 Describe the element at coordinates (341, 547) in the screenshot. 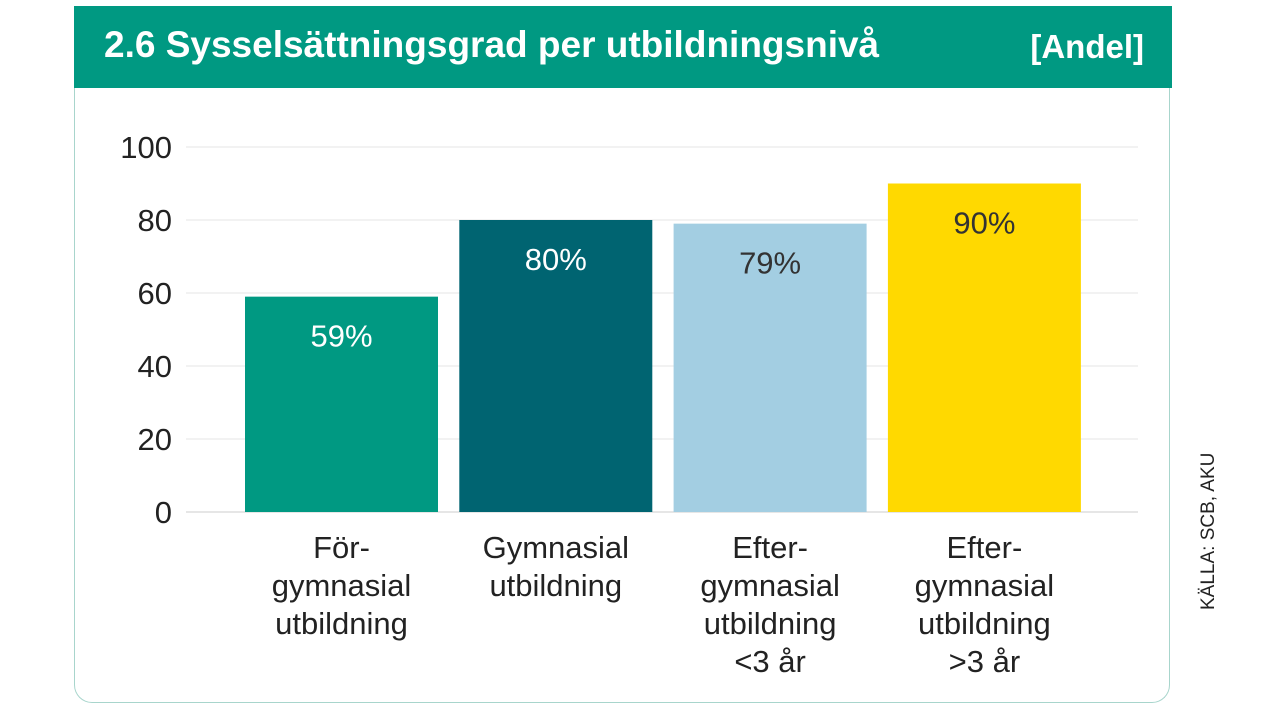

I see `x-category-label-line: För-` at that location.